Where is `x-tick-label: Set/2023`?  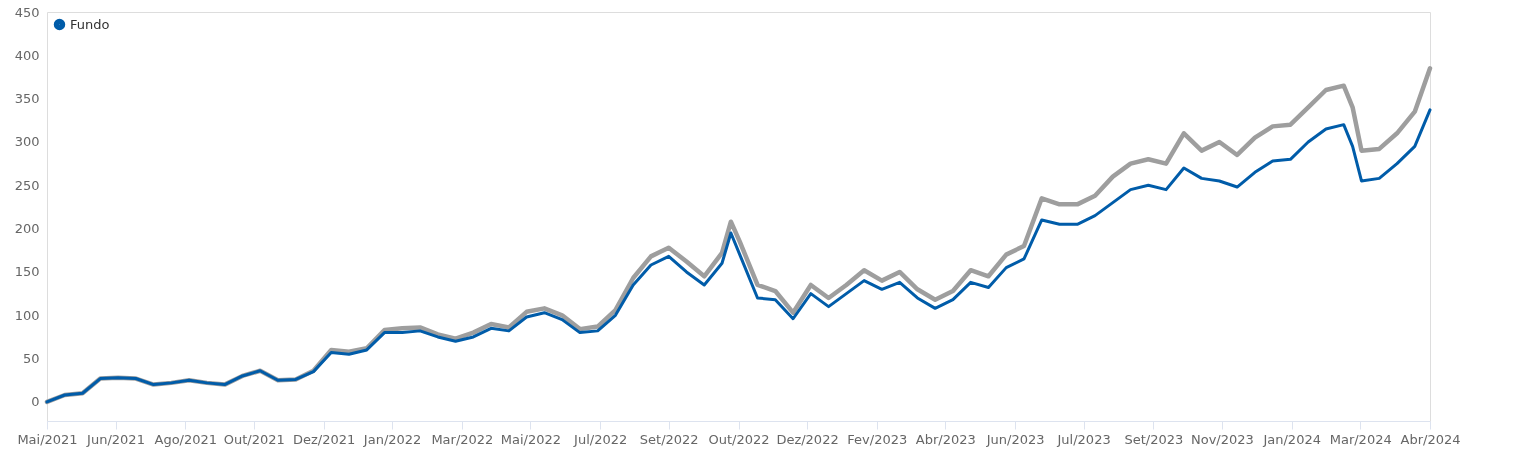 x-tick-label: Set/2023 is located at coordinates (1154, 439).